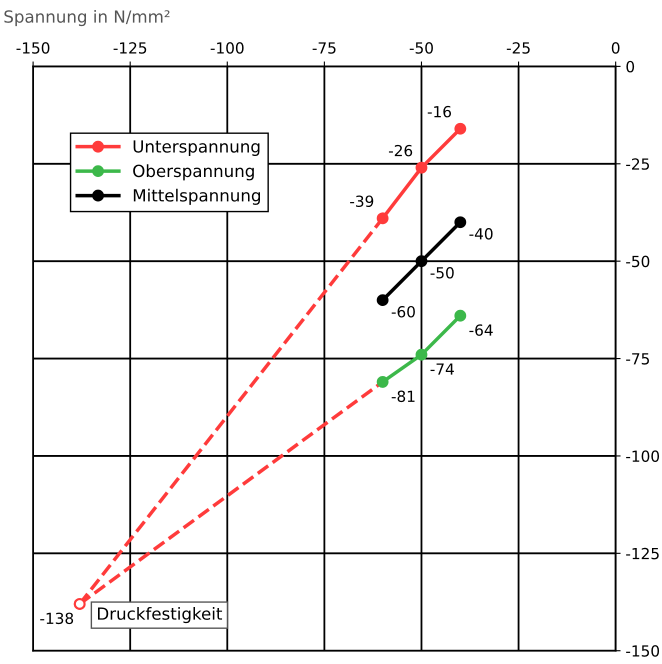  What do you see at coordinates (638, 262) in the screenshot?
I see `y-tick-label: -50` at bounding box center [638, 262].